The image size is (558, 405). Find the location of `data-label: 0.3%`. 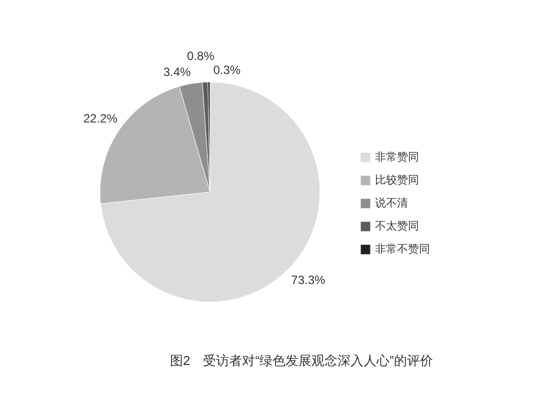

data-label: 0.3% is located at coordinates (227, 70).